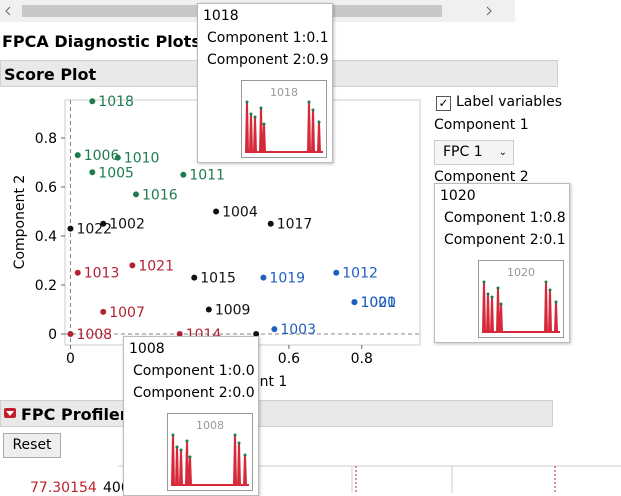  I want to click on mini-title: 1018, so click(284, 92).